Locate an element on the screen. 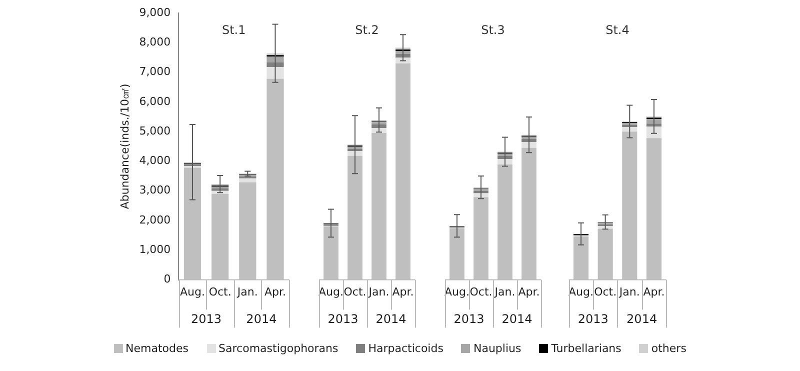  y-tick-label: 4,000 is located at coordinates (155, 161).